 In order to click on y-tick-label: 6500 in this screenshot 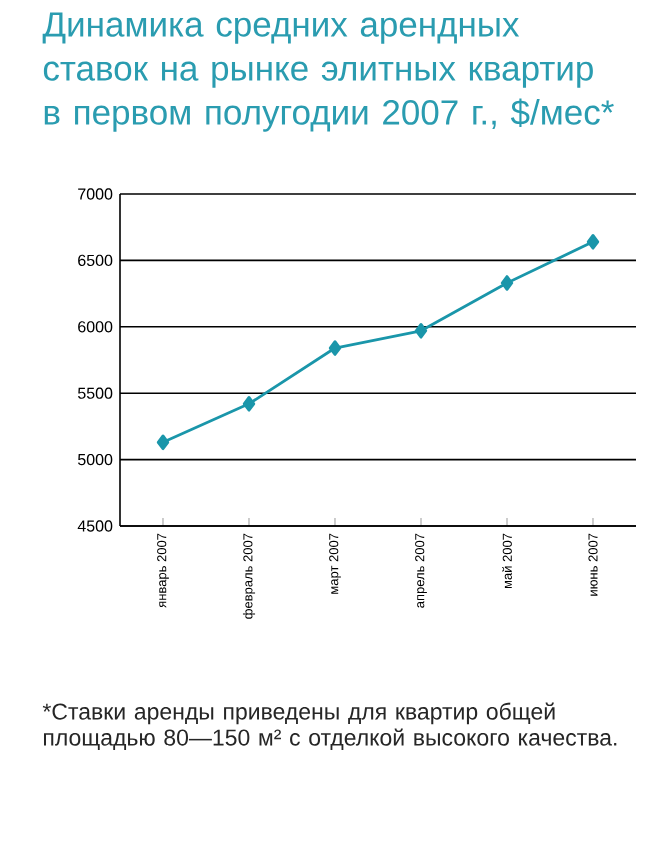, I will do `click(95, 260)`.